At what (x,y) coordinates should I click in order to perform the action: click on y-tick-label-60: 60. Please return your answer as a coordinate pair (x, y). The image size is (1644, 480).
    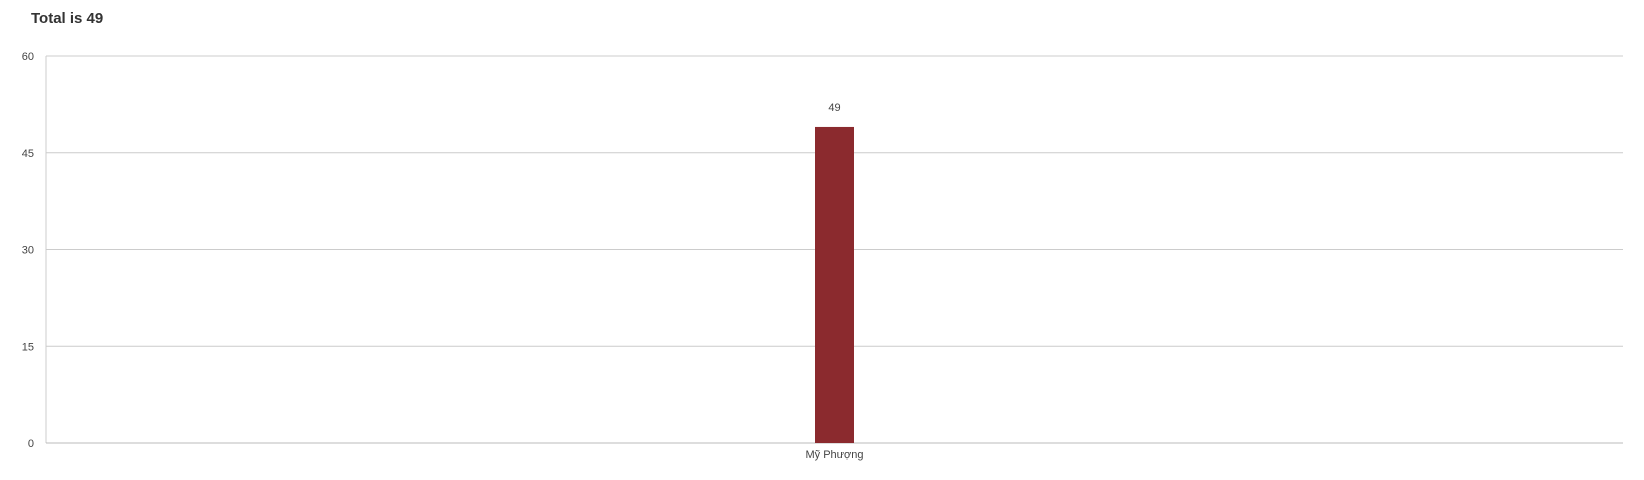
    Looking at the image, I should click on (28, 57).